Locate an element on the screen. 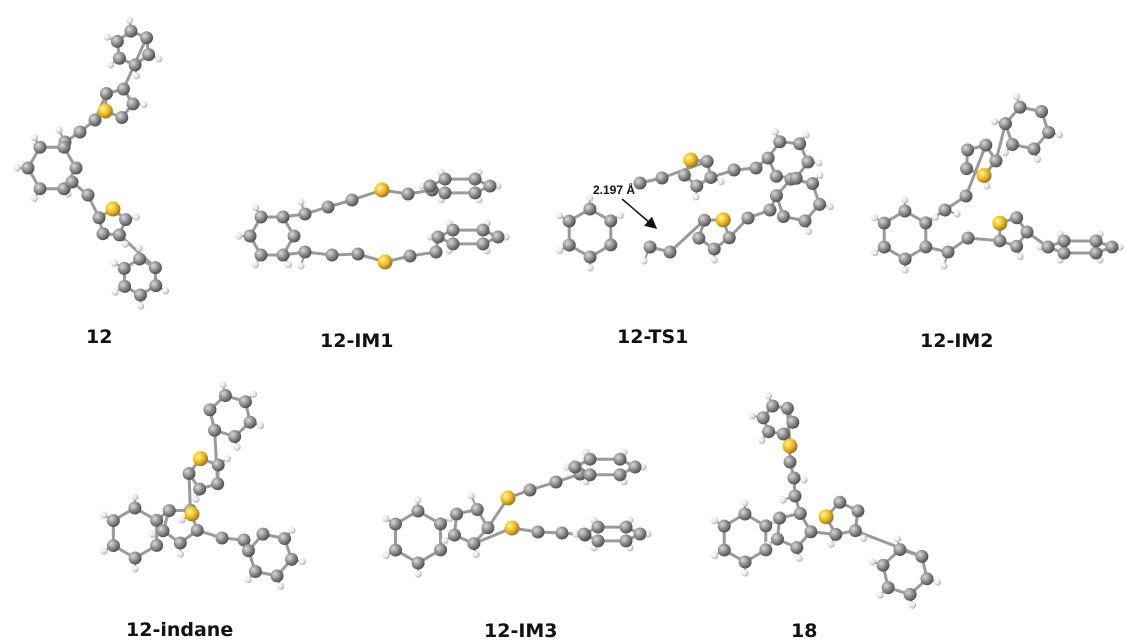 This screenshot has width=1127, height=642. ts1-distance-label: 2.197 Å is located at coordinates (614, 190).